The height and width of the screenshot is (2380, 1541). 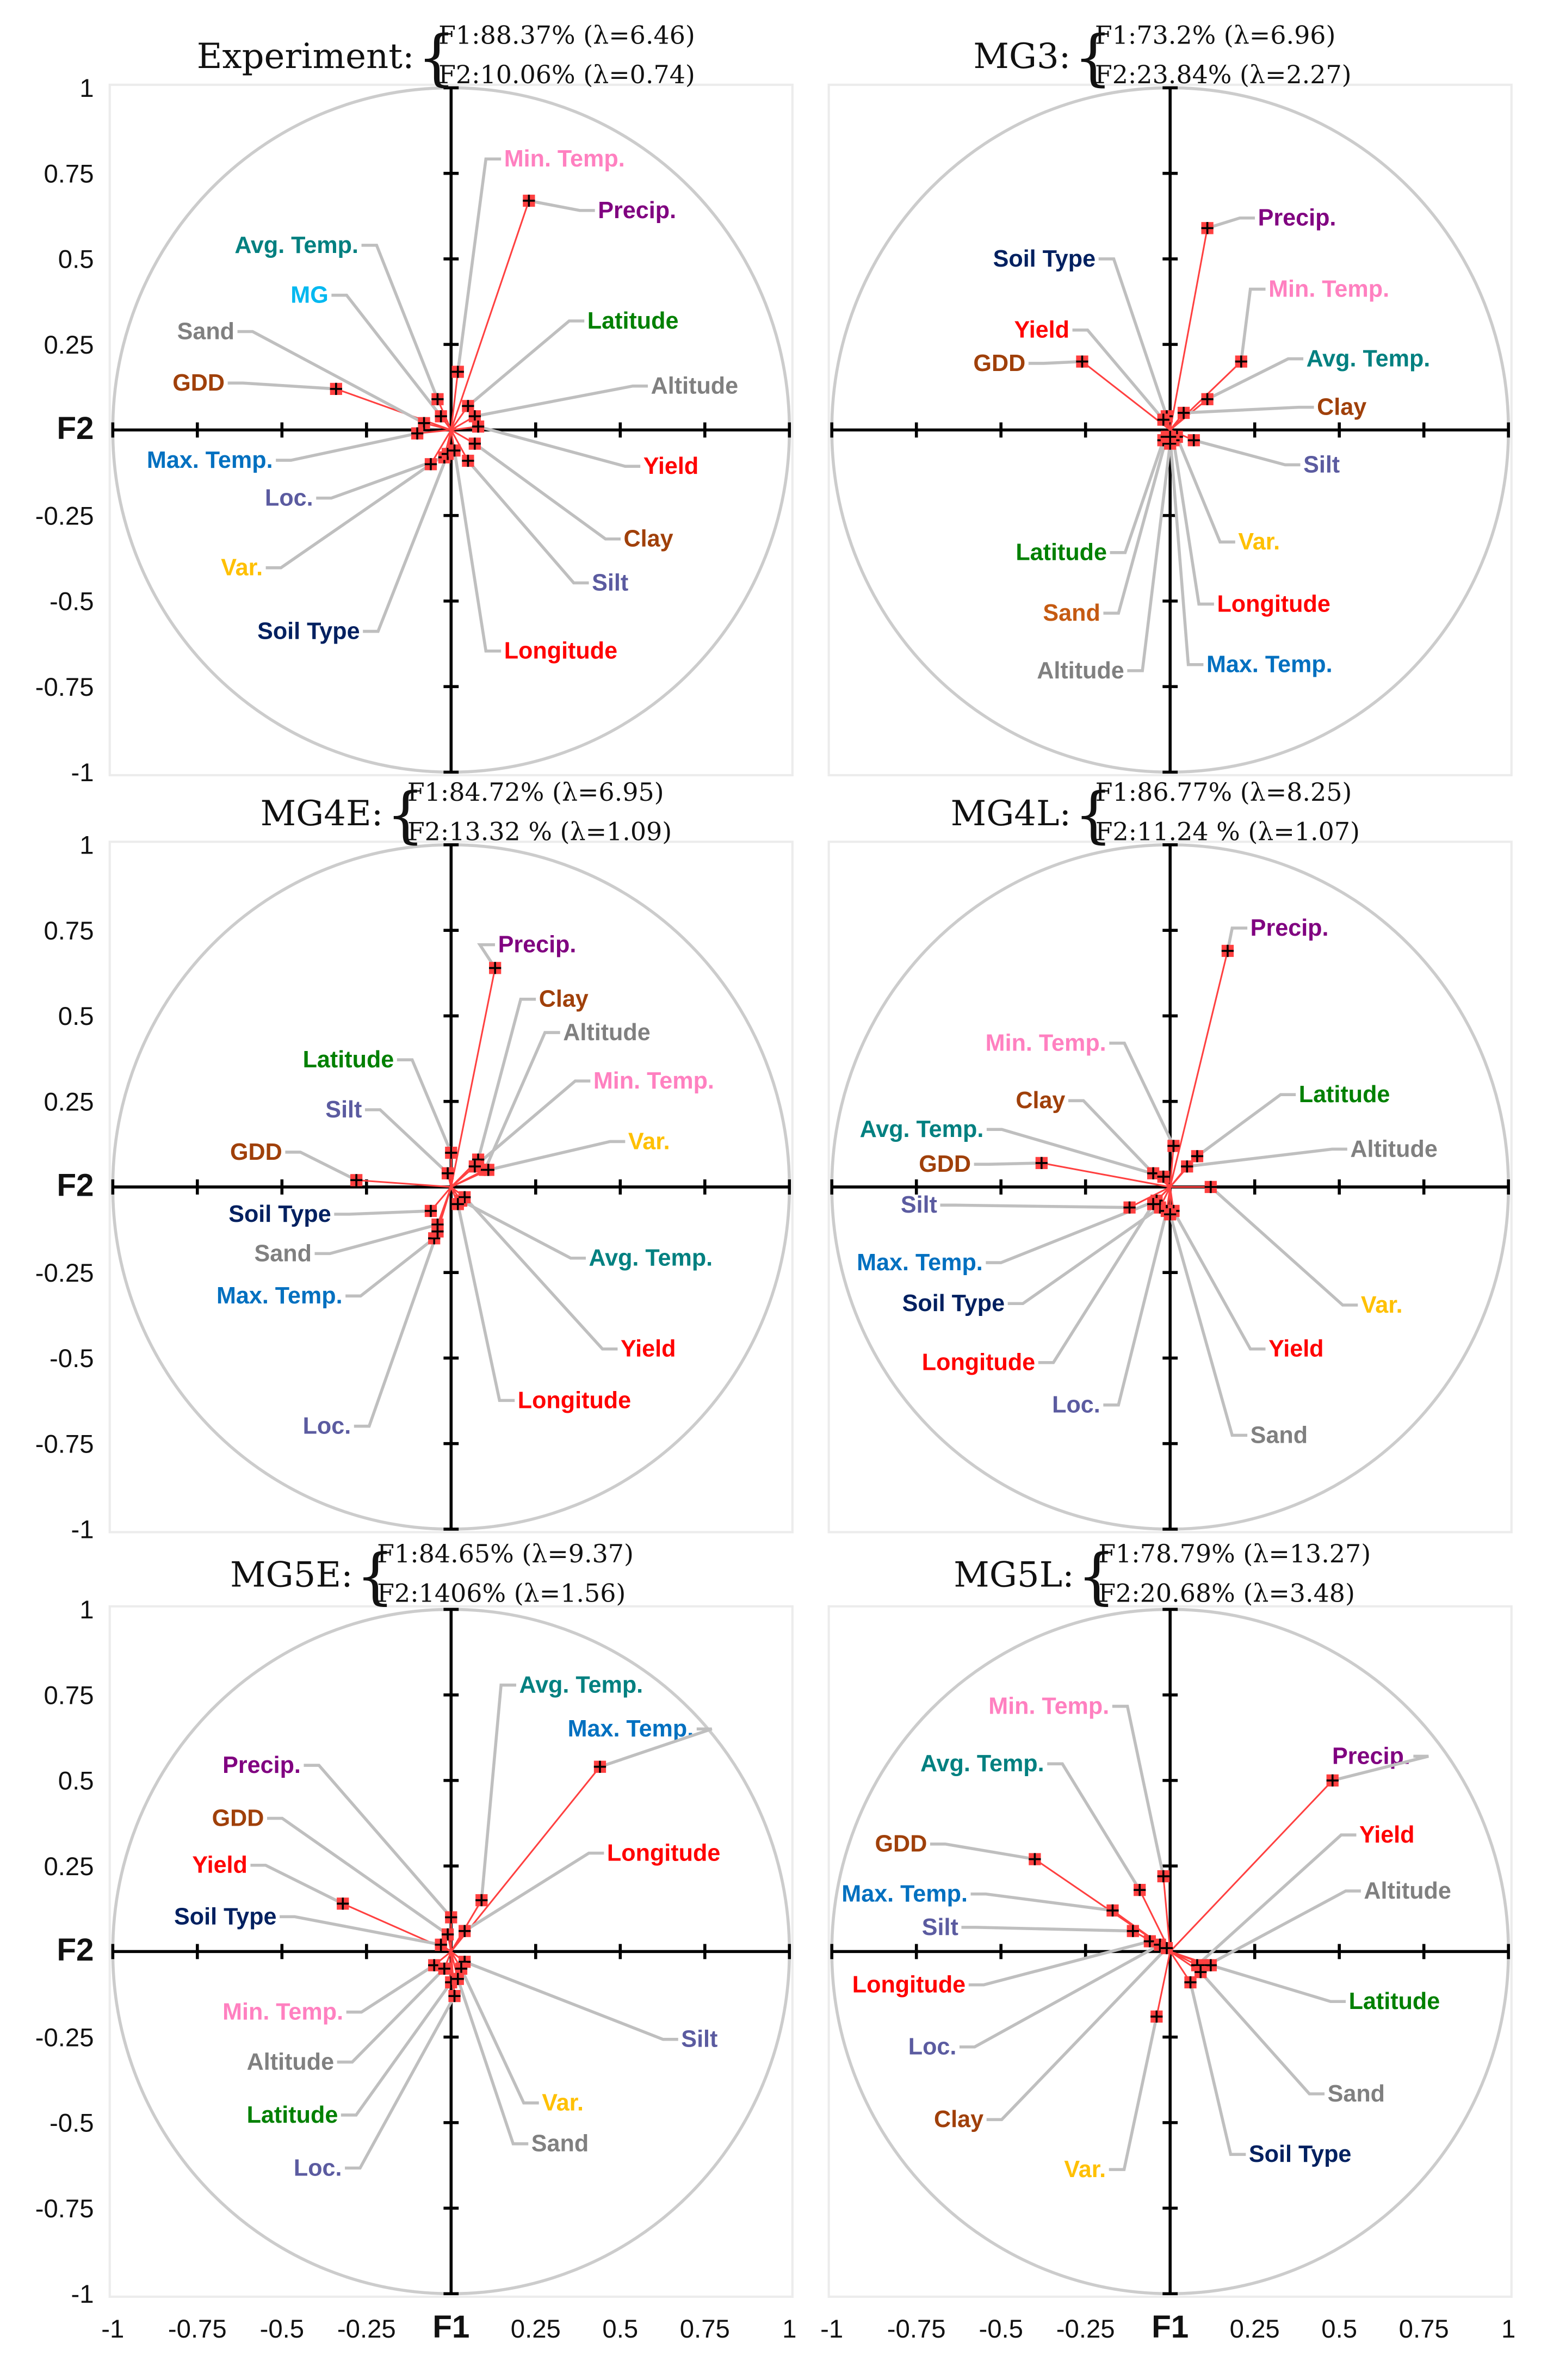 I want to click on panel-title-f1: F1:88.37% (λ=6.46), so click(x=566, y=35).